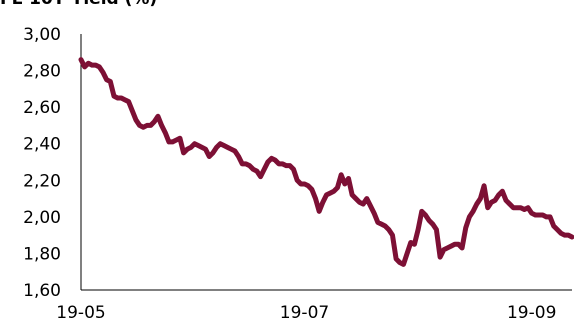  What do you see at coordinates (42, 145) in the screenshot?
I see `y-tick-label: 2,40` at bounding box center [42, 145].